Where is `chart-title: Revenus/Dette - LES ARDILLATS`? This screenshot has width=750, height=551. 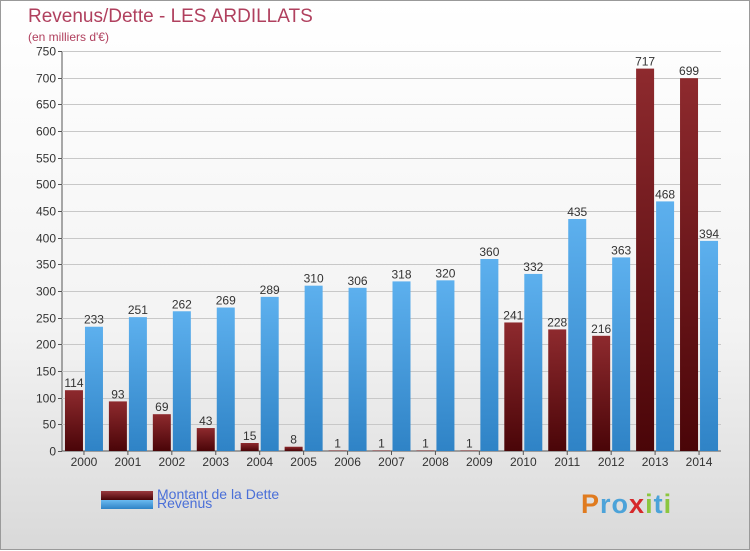
chart-title: Revenus/Dette - LES ARDILLATS is located at coordinates (170, 16).